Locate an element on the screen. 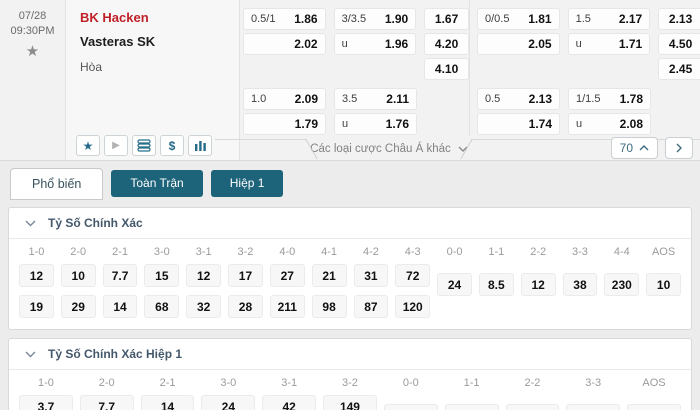 This screenshot has height=410, width=700. score-column: 3-024117 is located at coordinates (228, 393).